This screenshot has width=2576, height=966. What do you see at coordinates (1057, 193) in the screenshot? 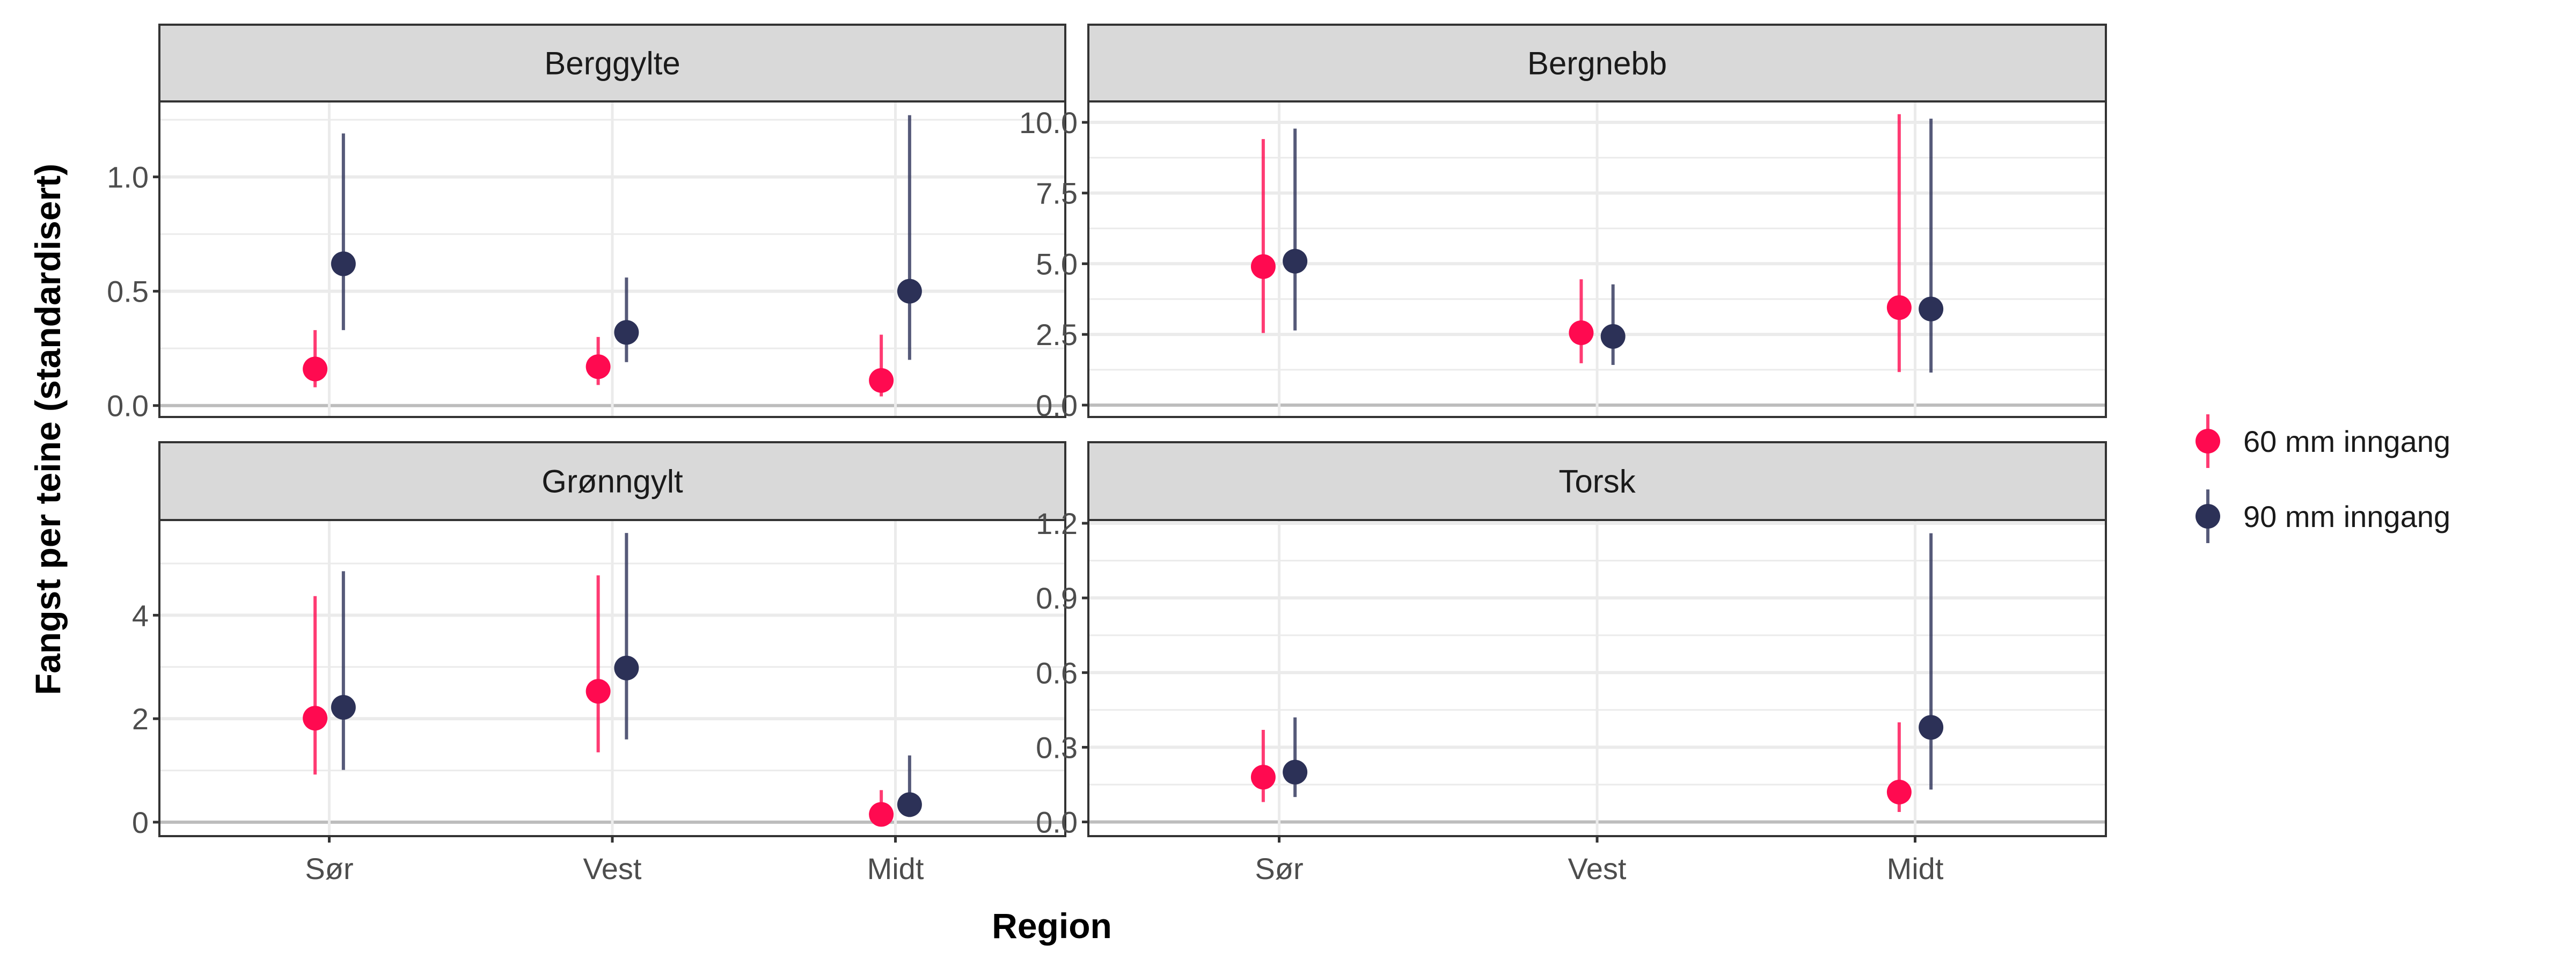
I see `y-tick-label: 7.5` at bounding box center [1057, 193].